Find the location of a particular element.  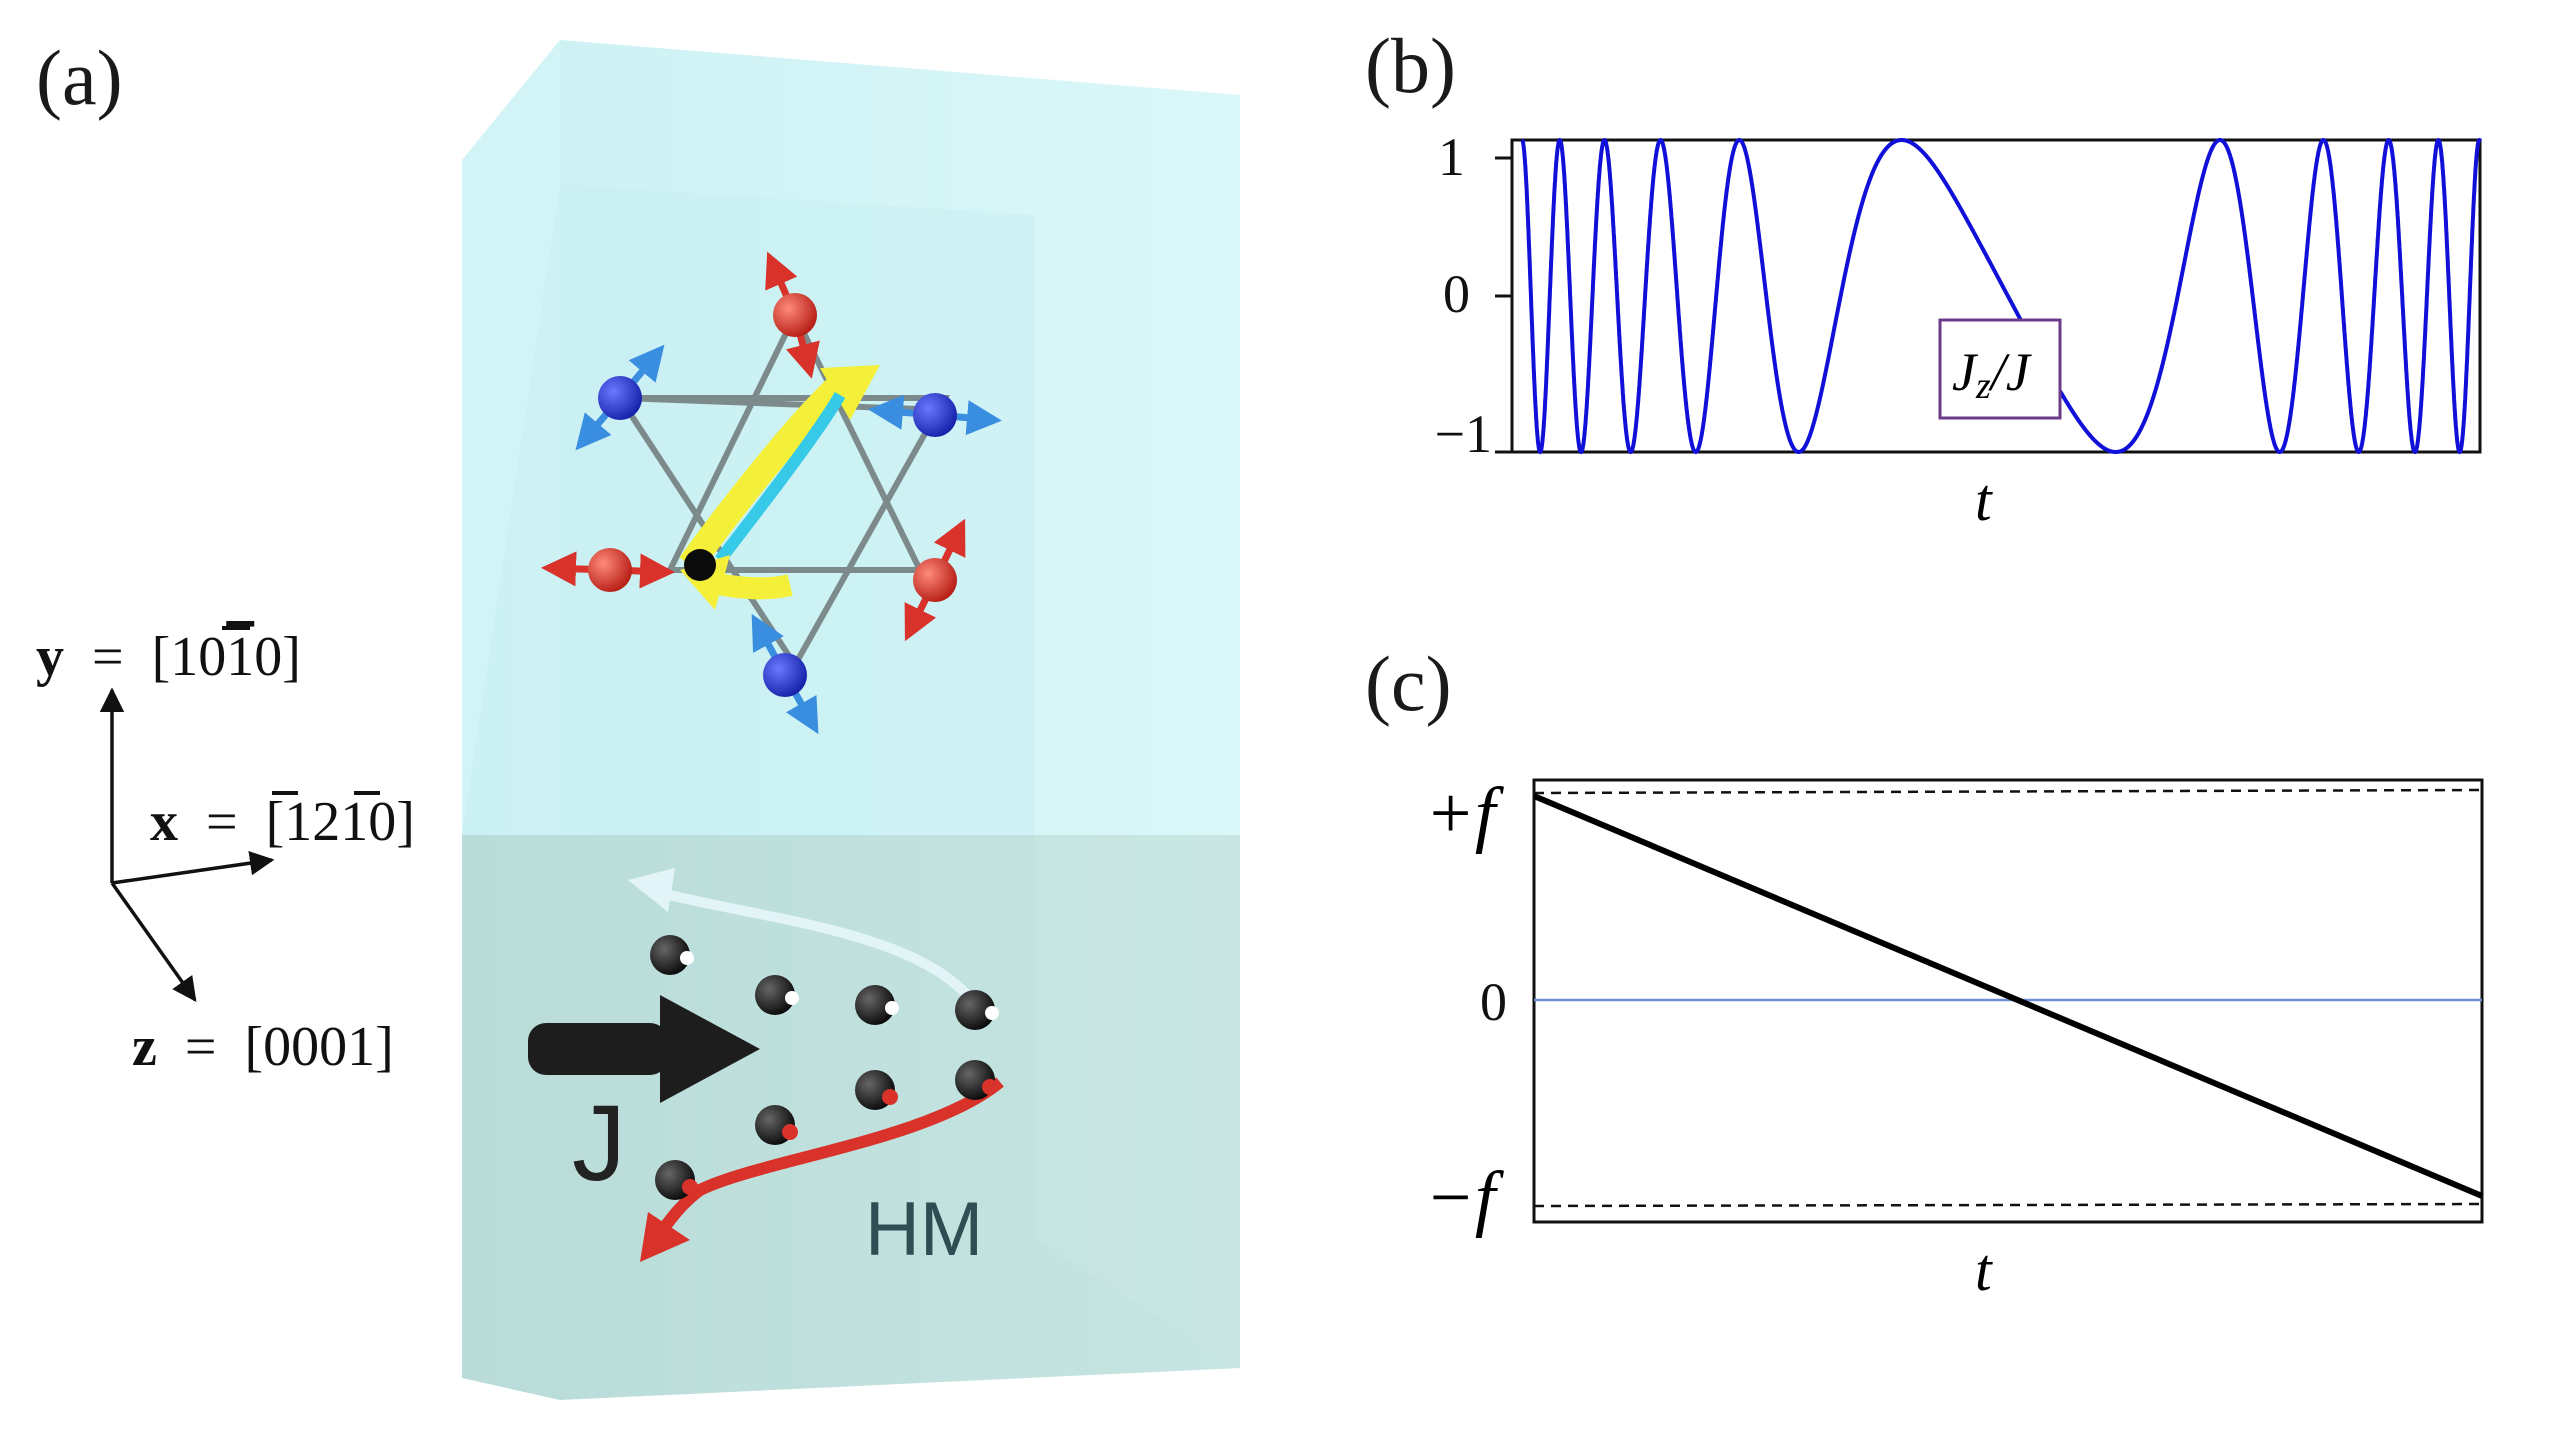

chart-c-upper-dashed is located at coordinates (2008, 791).